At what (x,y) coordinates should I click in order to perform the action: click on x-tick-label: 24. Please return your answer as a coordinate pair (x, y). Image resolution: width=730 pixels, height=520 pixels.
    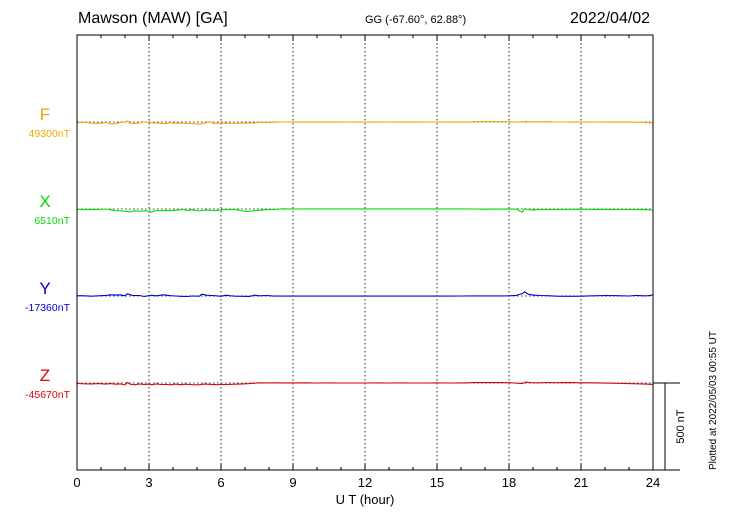
    Looking at the image, I should click on (653, 482).